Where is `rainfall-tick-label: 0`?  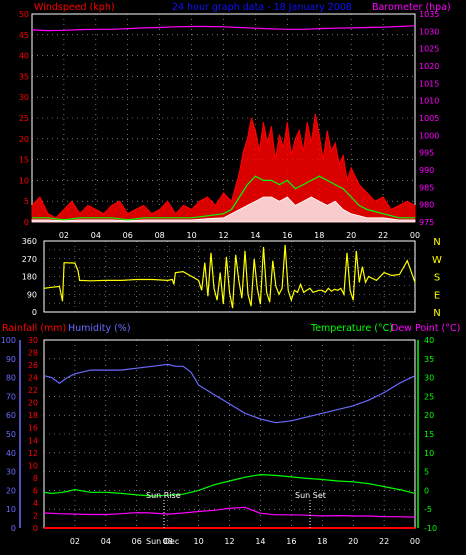
rainfall-tick-label: 0 is located at coordinates (35, 528).